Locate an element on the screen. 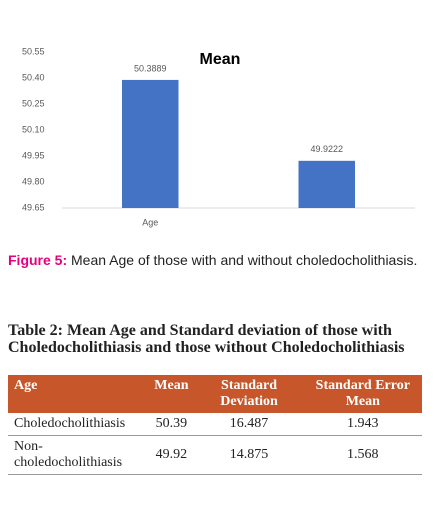  column-header: Mean is located at coordinates (171, 394).